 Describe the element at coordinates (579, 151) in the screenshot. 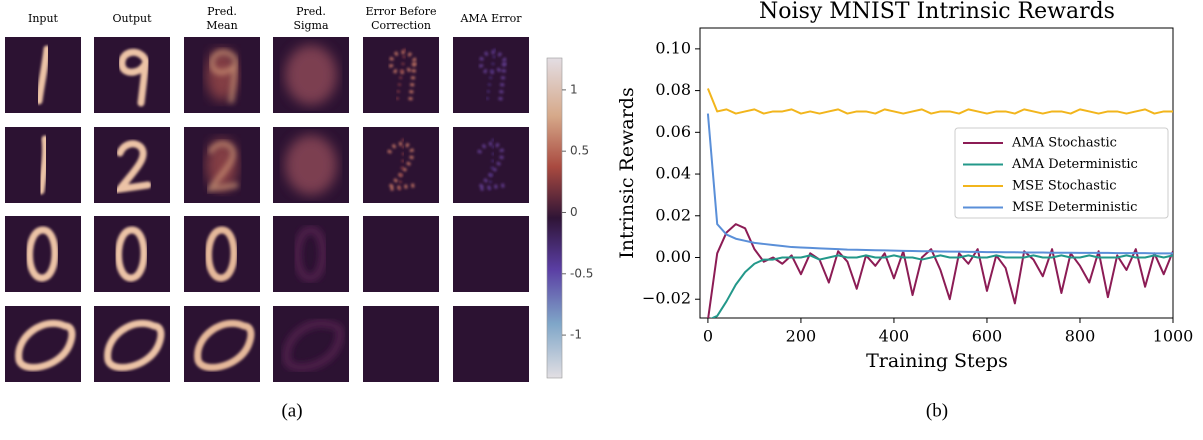

I see `colorbar-tick-label: 0.5` at that location.